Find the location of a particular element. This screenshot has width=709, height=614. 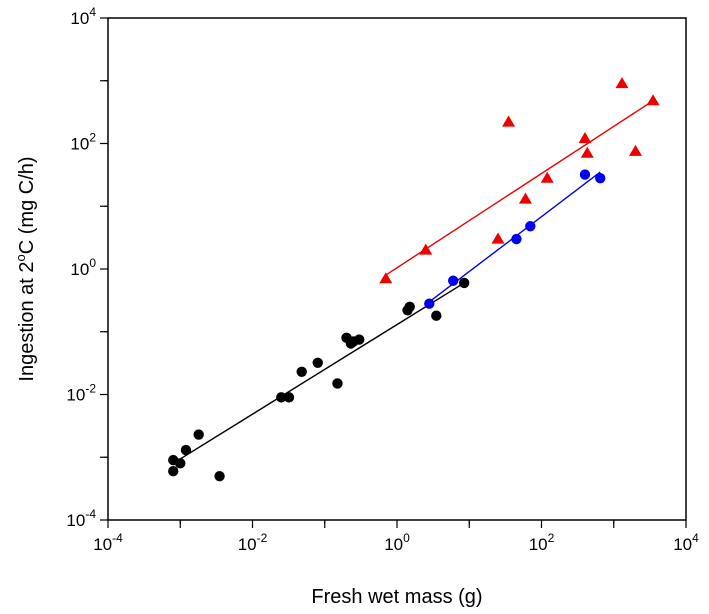

y-tick-label: 10⁰ is located at coordinates (83, 267).